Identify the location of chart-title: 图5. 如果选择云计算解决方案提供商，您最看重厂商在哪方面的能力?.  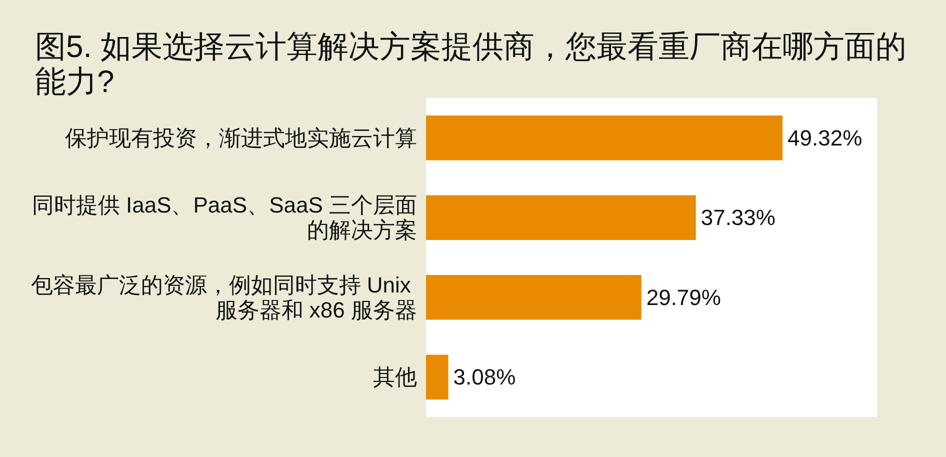
(470, 64).